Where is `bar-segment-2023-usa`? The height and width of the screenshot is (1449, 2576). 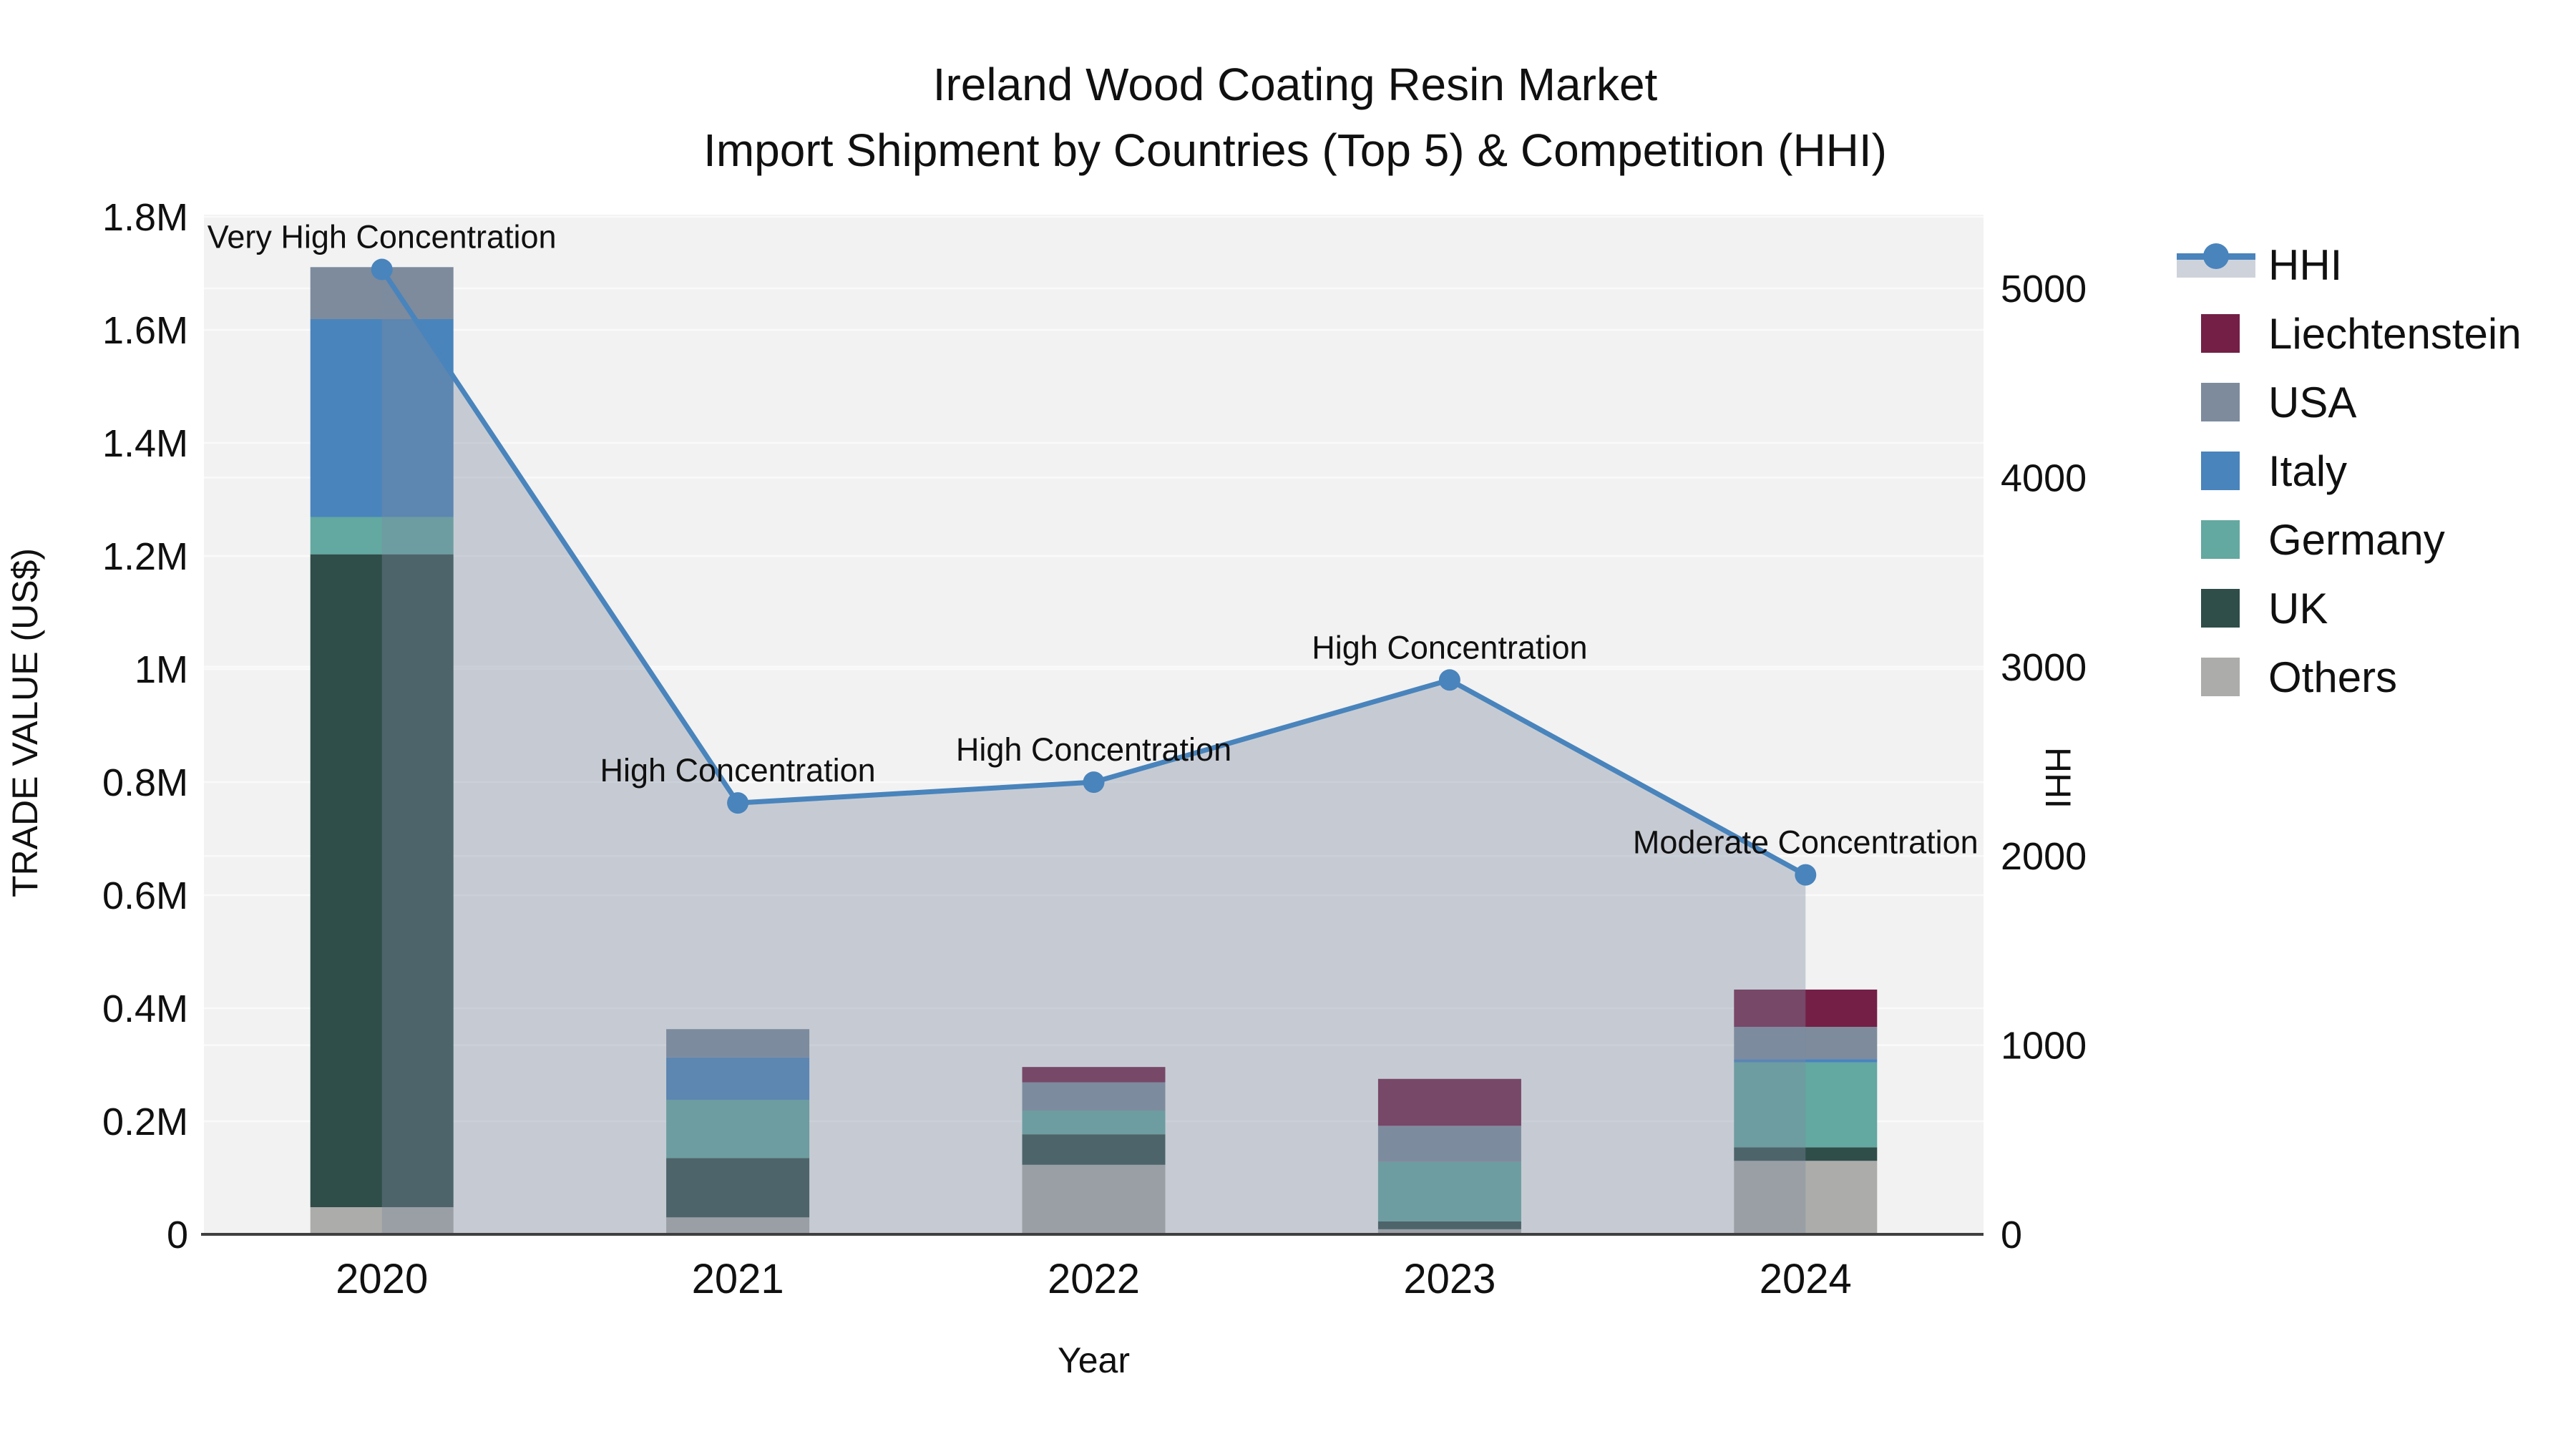 bar-segment-2023-usa is located at coordinates (1449, 1144).